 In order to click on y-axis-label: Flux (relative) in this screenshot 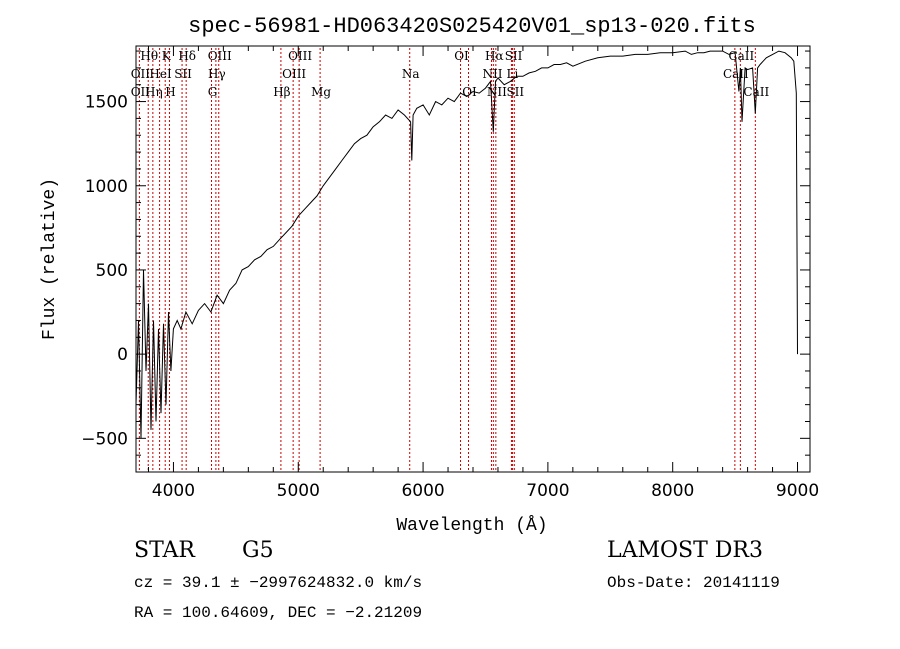, I will do `click(50, 259)`.